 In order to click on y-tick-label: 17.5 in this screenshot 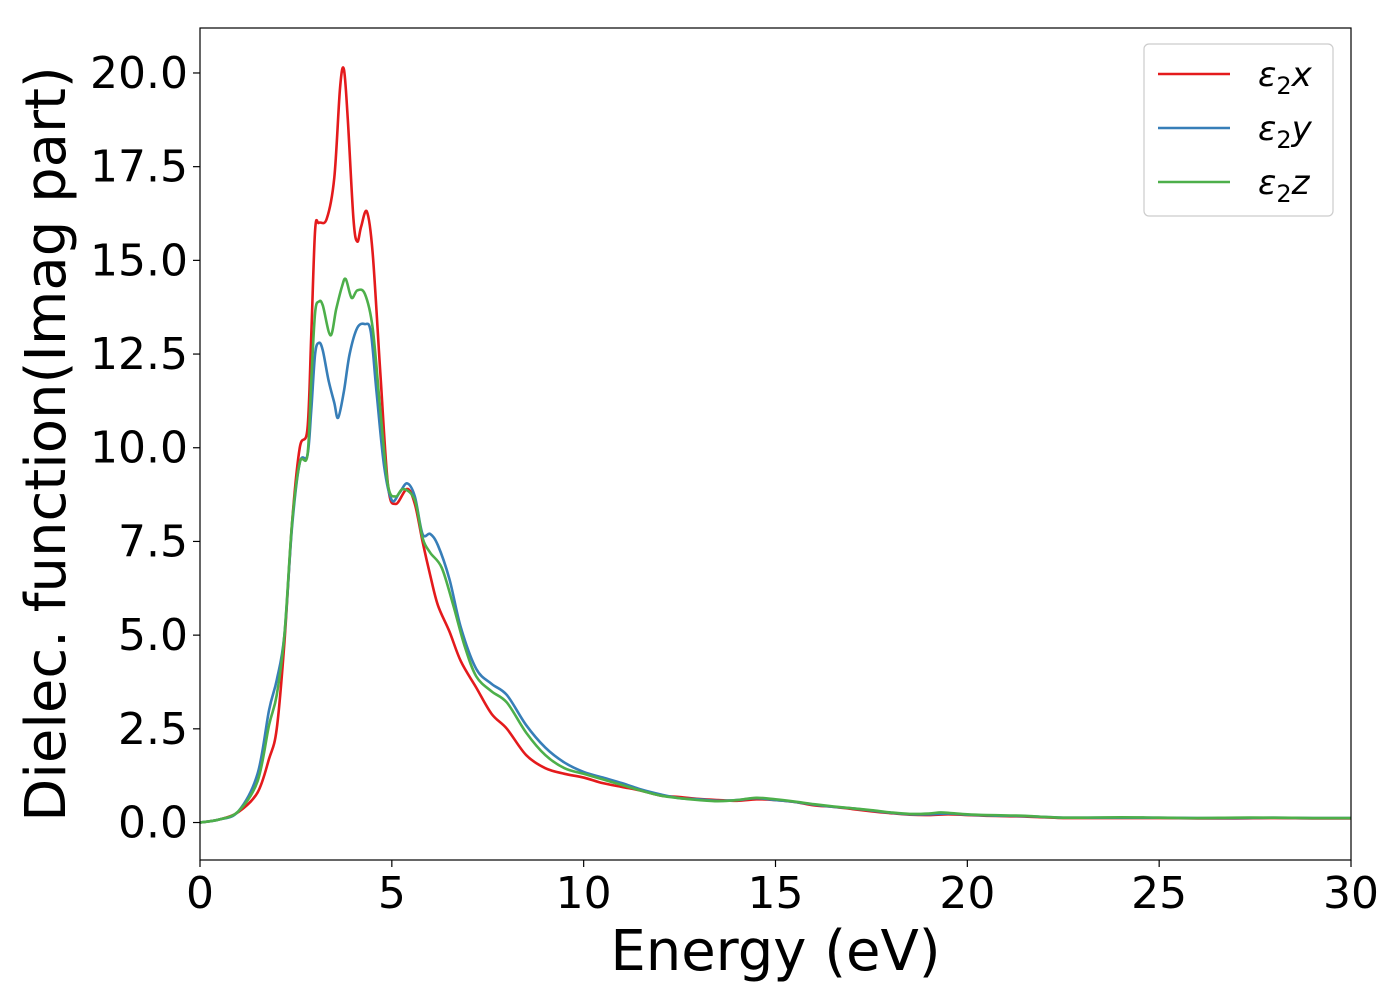, I will do `click(139, 167)`.